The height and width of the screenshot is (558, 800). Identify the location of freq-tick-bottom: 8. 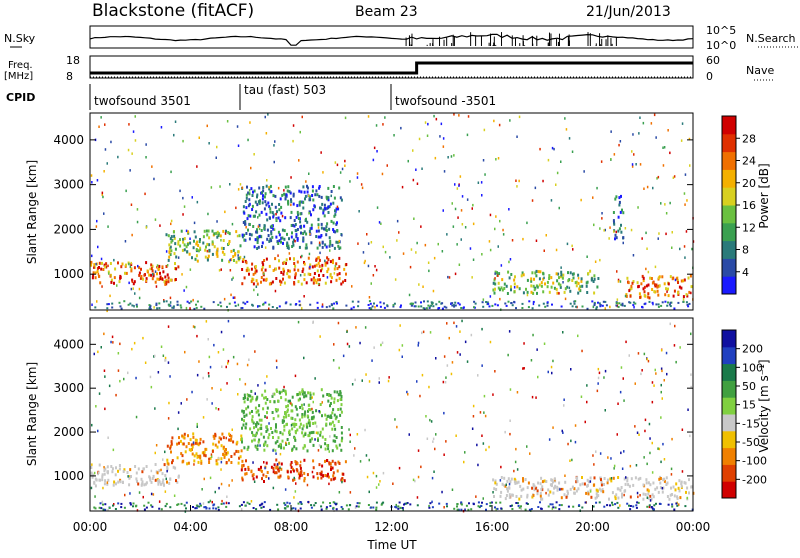
(69, 76).